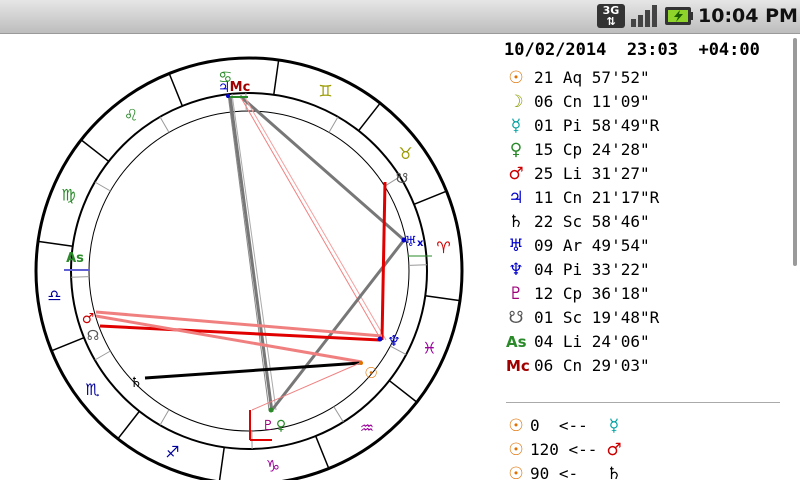  I want to click on aspect-row: ☉ 0 <-- ☿, so click(651, 426).